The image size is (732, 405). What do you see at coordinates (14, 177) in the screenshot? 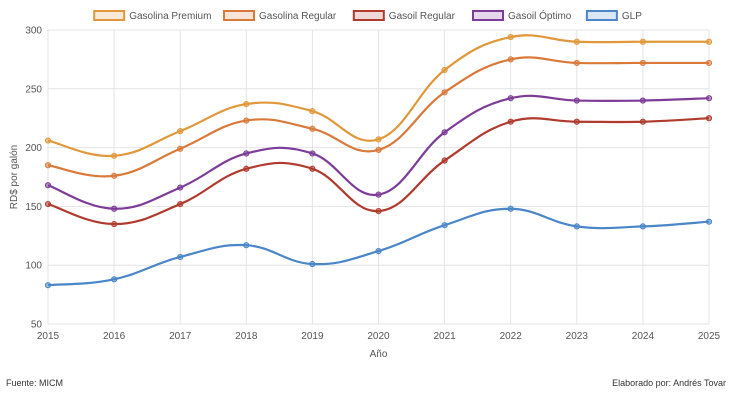
I see `y-axis-title: RD$ por galón` at bounding box center [14, 177].